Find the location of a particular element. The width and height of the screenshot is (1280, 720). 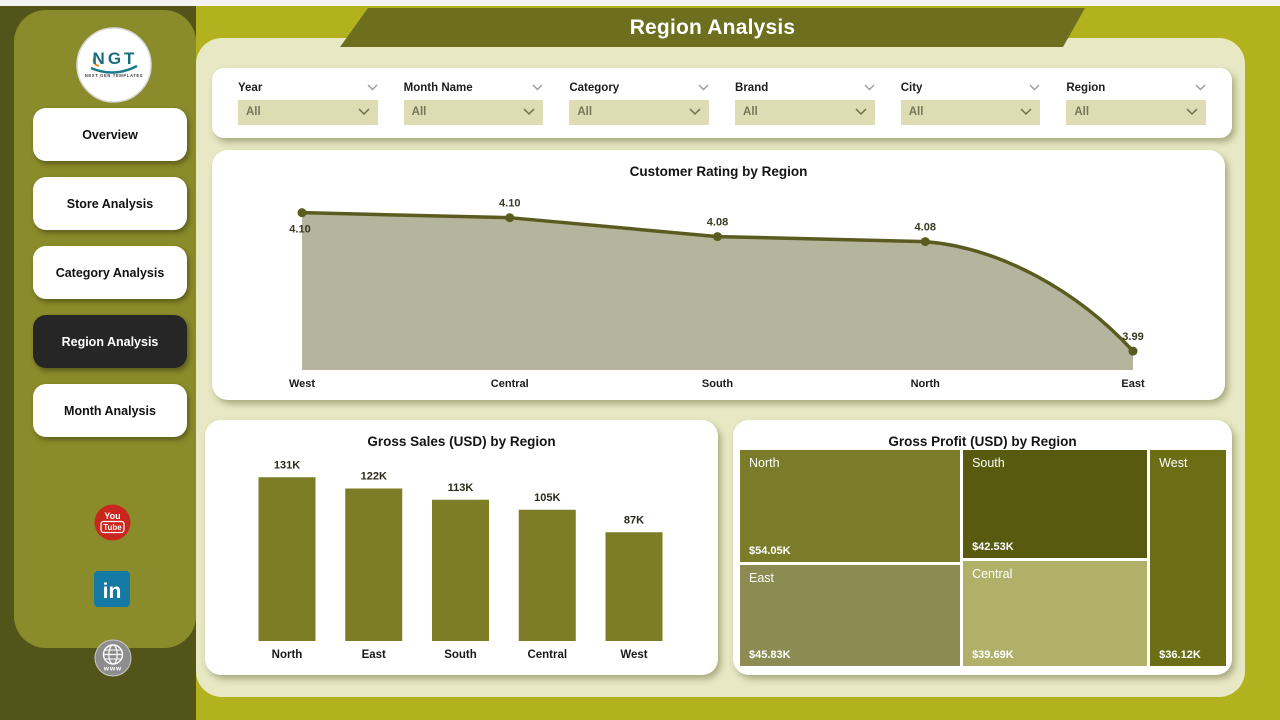

sidebar-item-region-analysis: Region Analysis is located at coordinates (110, 341).